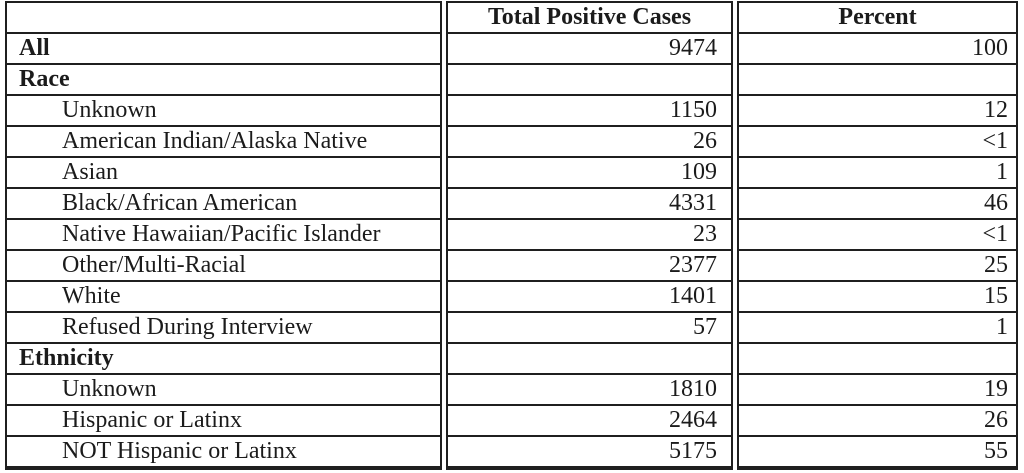  I want to click on percent-value-cell: 46, so click(877, 204).